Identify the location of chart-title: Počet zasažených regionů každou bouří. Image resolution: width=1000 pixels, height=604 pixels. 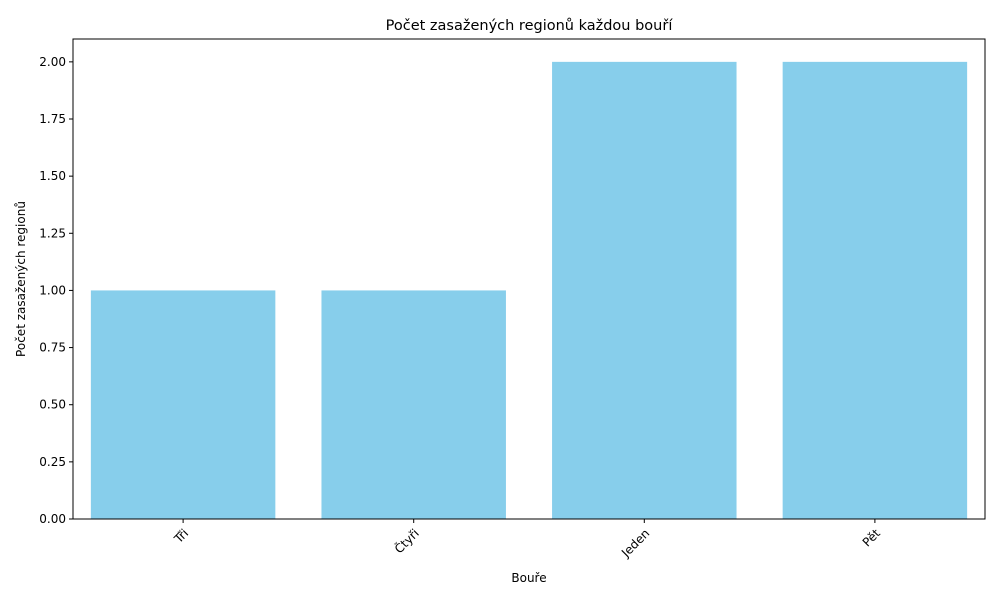
(530, 26).